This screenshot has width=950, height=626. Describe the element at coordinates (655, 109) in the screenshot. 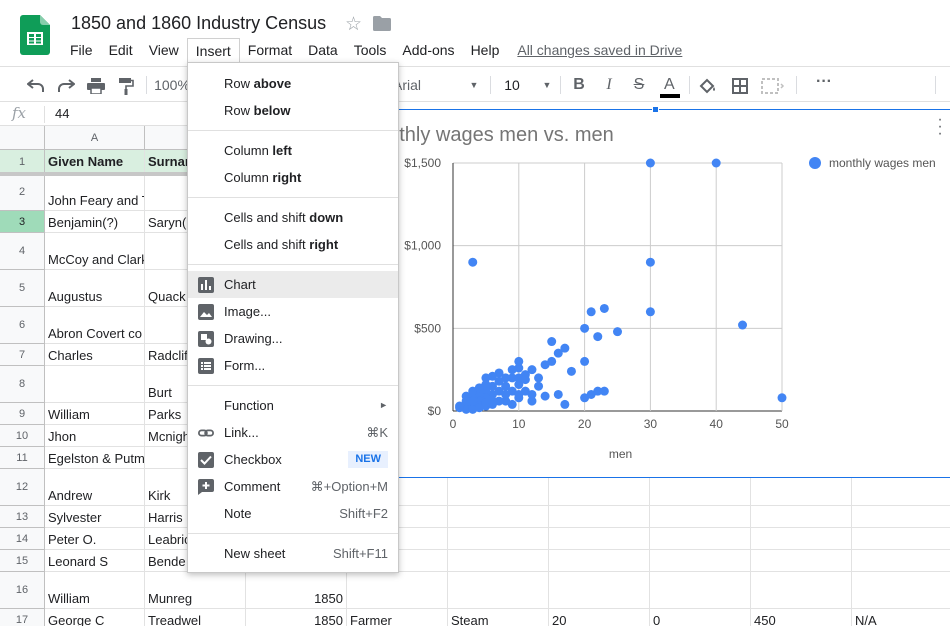

I see `chart-resize-handle` at that location.